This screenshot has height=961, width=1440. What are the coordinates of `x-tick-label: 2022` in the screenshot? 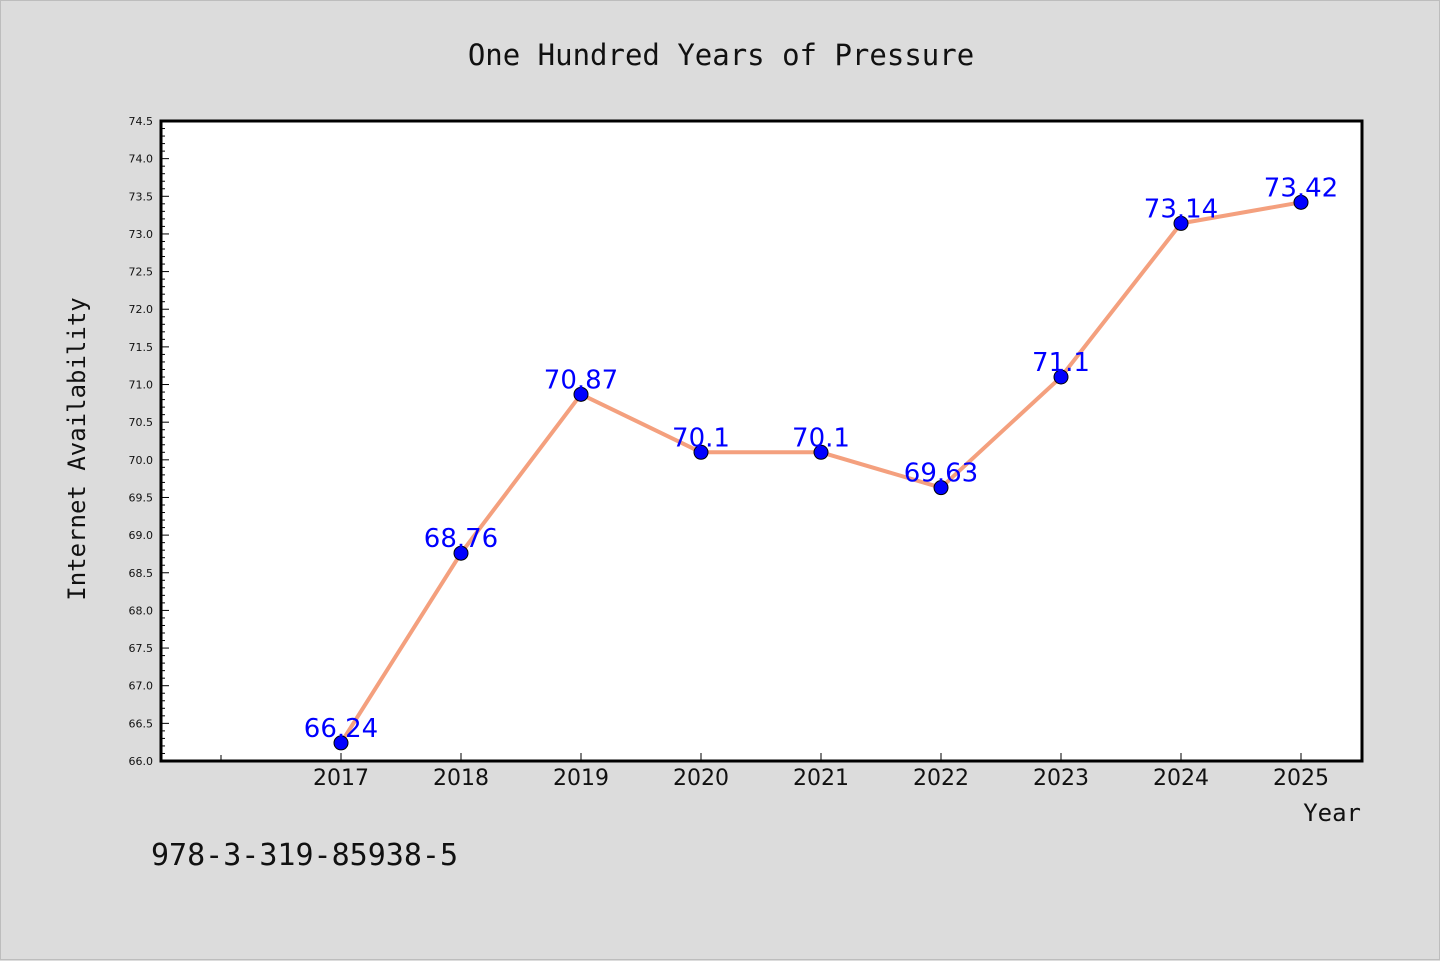 It's located at (941, 778).